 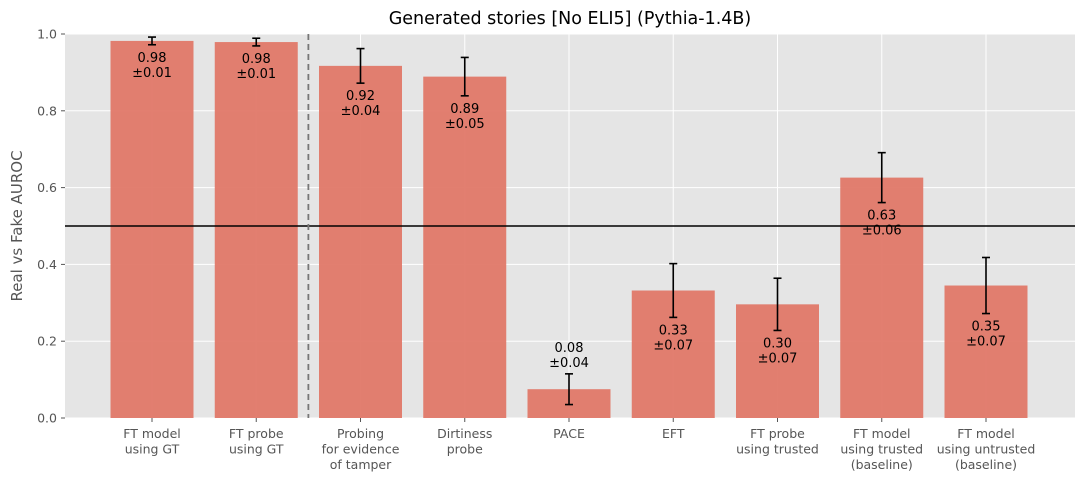 I want to click on bar-value-label: 0.35, so click(x=986, y=327).